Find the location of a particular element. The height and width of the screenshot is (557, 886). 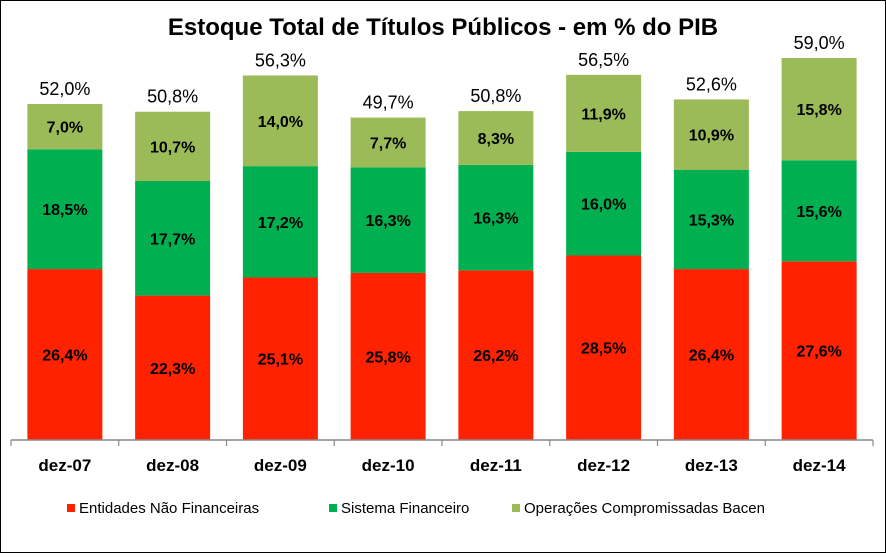

data-label: 10,7% is located at coordinates (172, 147).